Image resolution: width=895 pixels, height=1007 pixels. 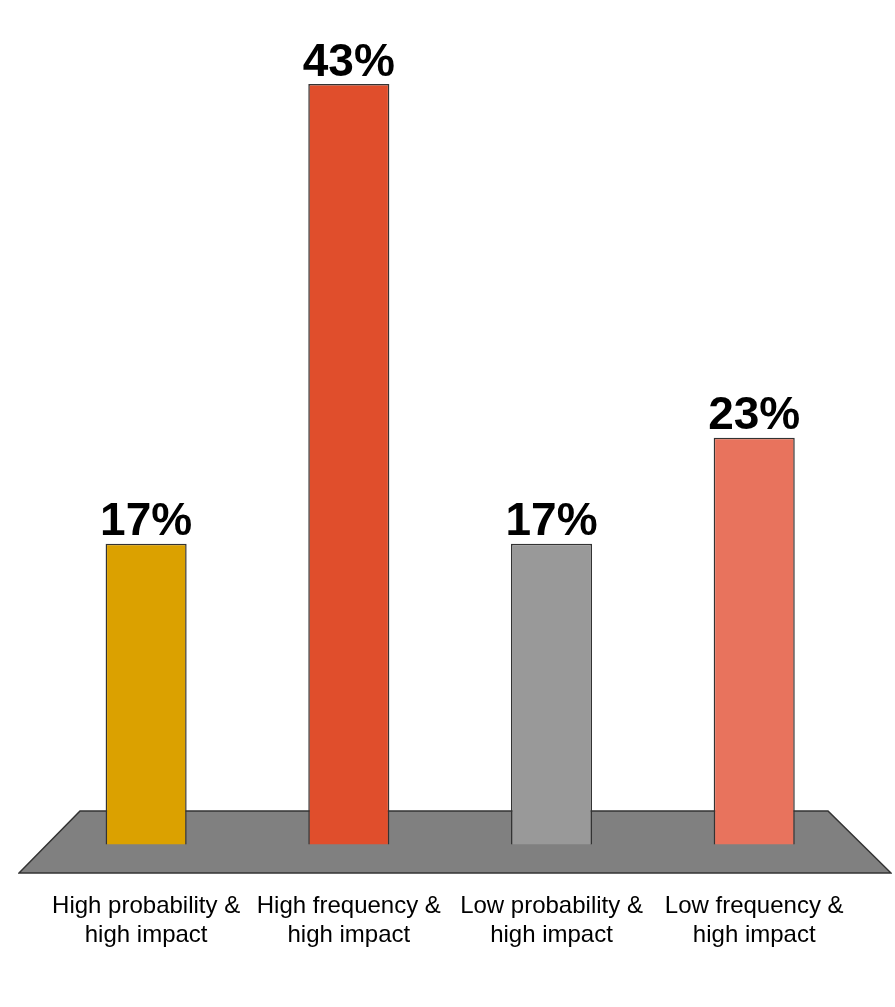 What do you see at coordinates (146, 919) in the screenshot?
I see `x-tick-label: High probability & high impact` at bounding box center [146, 919].